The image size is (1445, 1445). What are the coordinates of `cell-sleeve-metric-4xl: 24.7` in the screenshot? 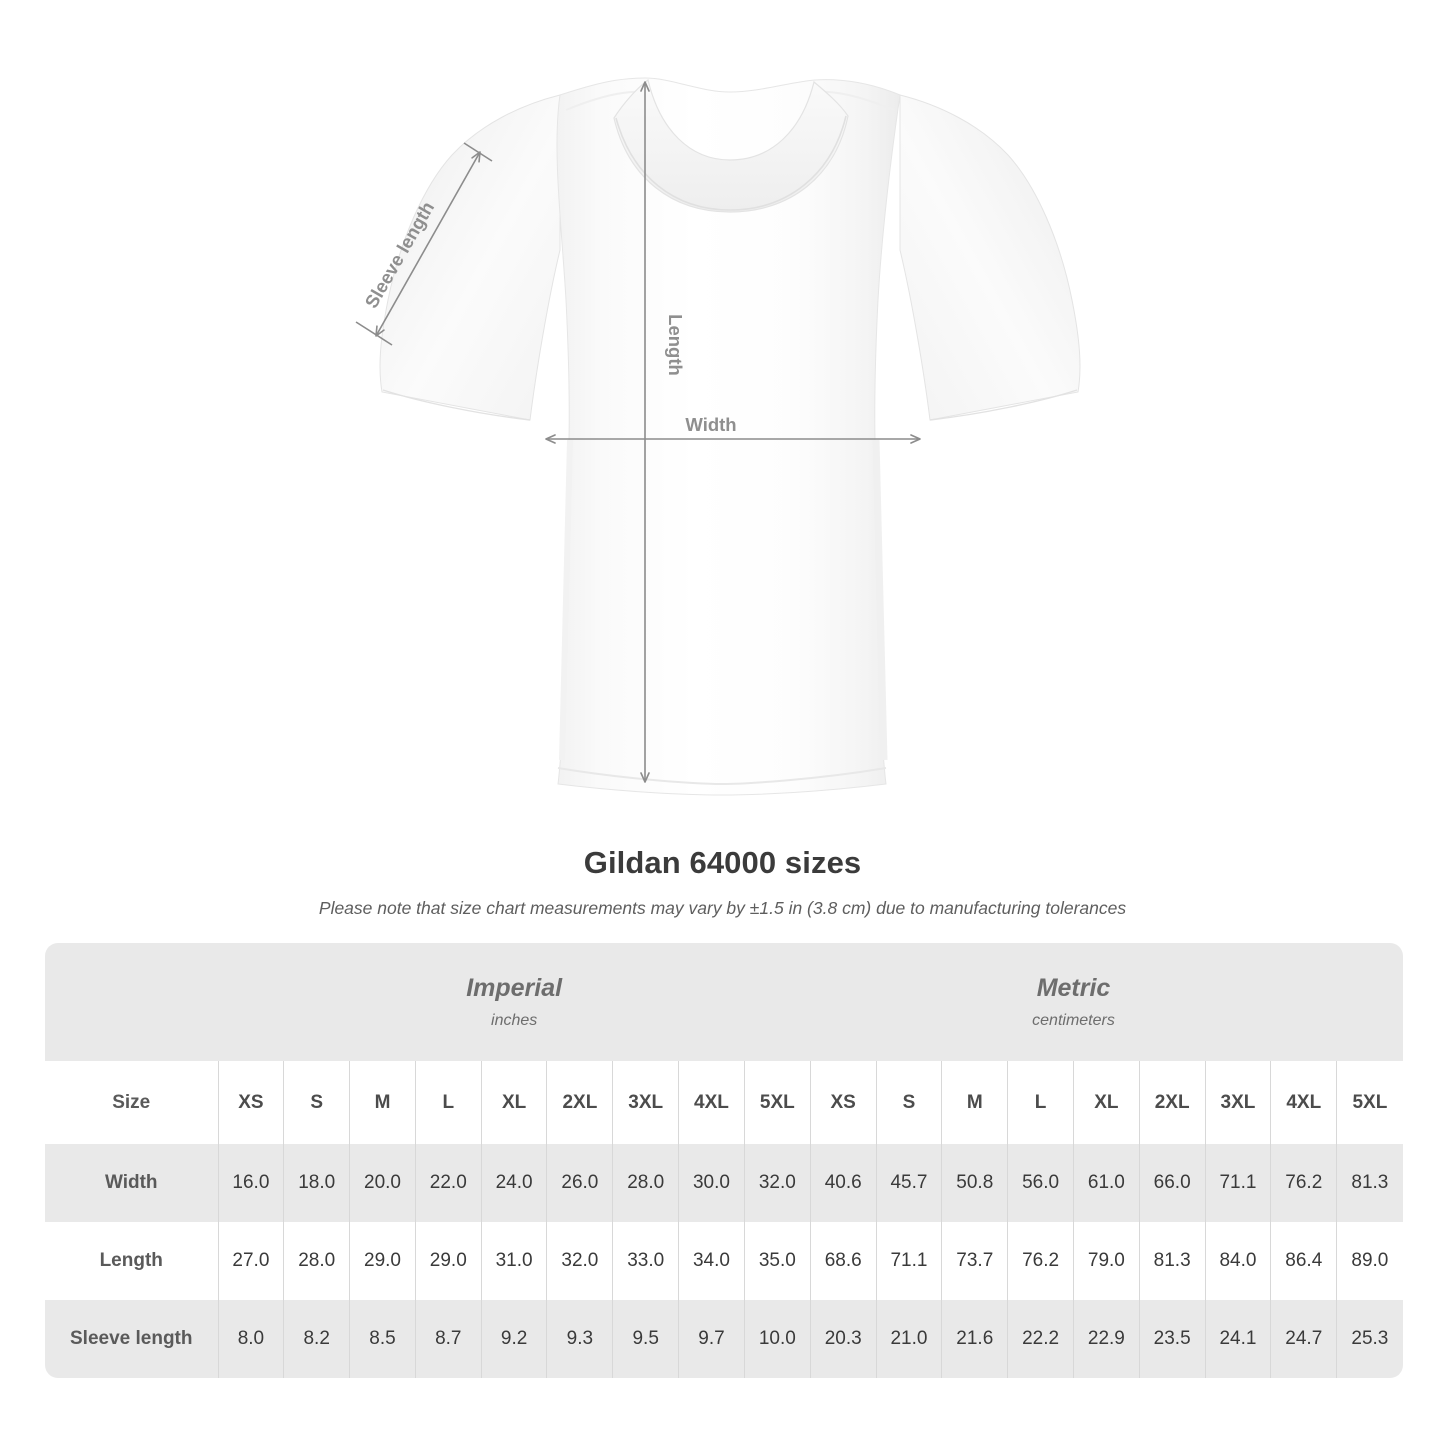 It's located at (1303, 1339).